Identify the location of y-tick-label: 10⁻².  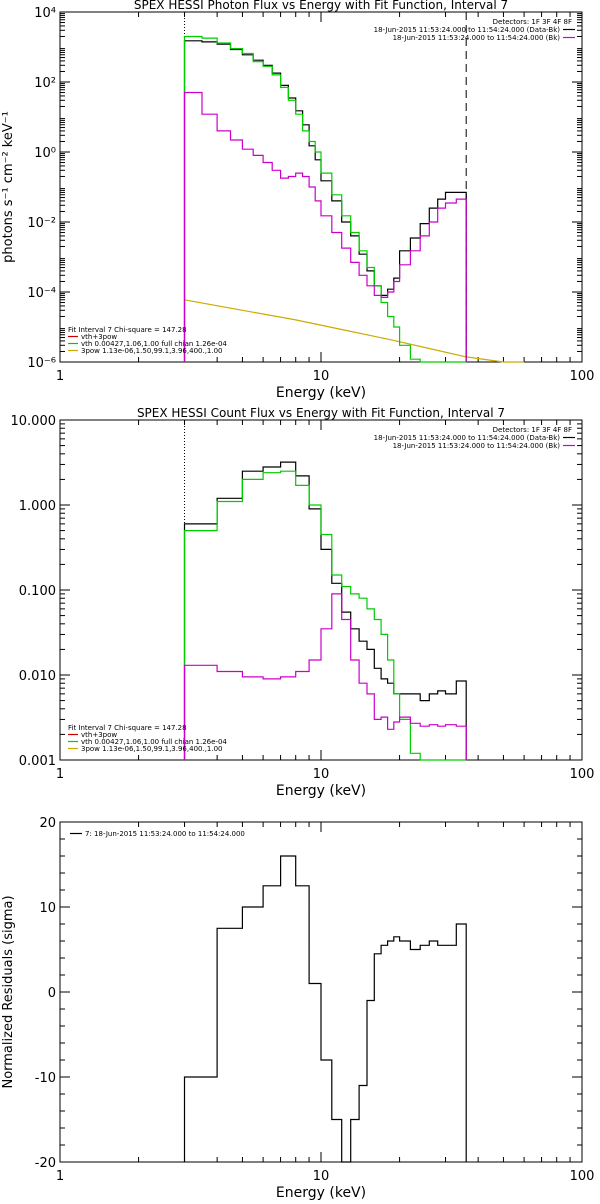
(41, 223).